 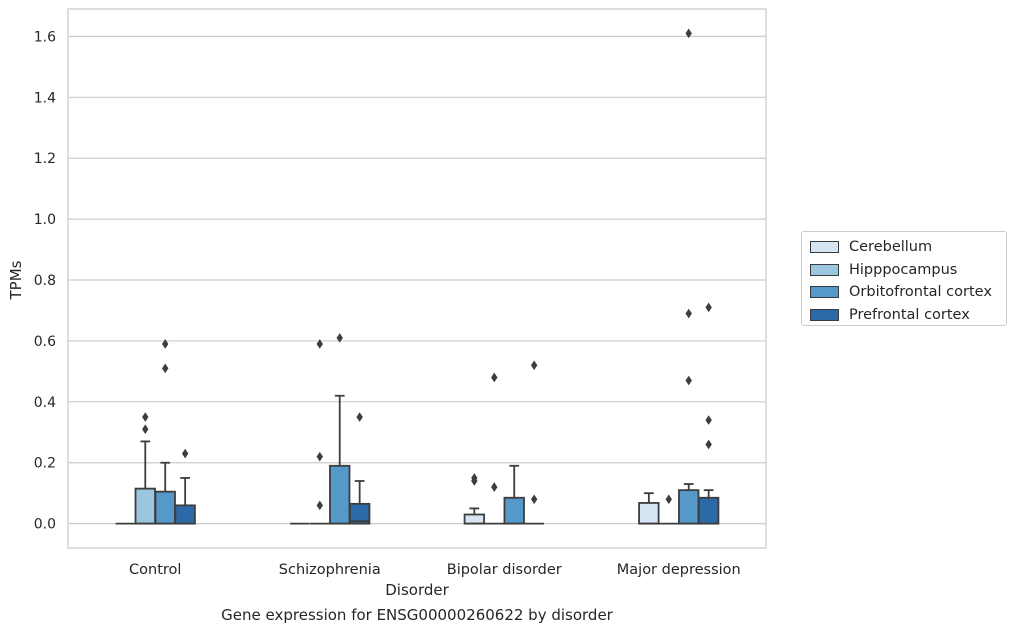 What do you see at coordinates (891, 247) in the screenshot?
I see `legend-label-cerebellum: Cerebellum` at bounding box center [891, 247].